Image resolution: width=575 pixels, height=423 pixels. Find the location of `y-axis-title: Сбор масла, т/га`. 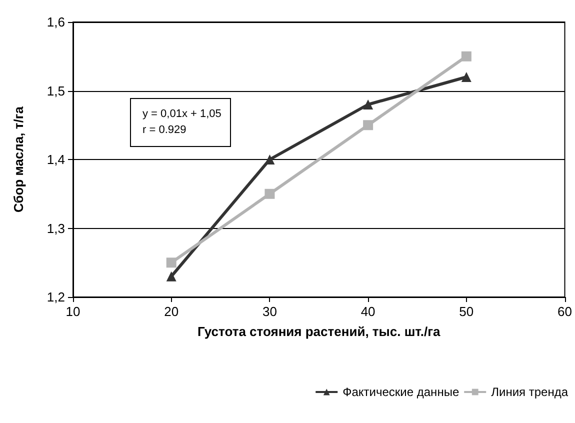

y-axis-title: Сбор масла, т/га is located at coordinates (18, 159).